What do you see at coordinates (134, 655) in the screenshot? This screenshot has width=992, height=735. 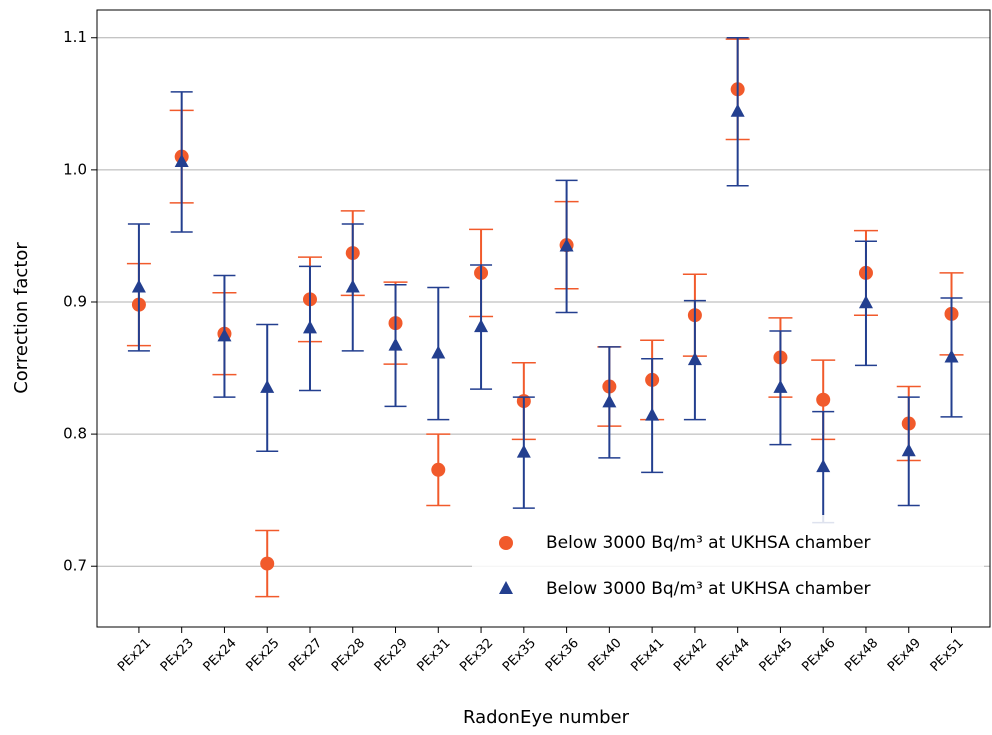 I see `x-tick-label: PEx21` at bounding box center [134, 655].